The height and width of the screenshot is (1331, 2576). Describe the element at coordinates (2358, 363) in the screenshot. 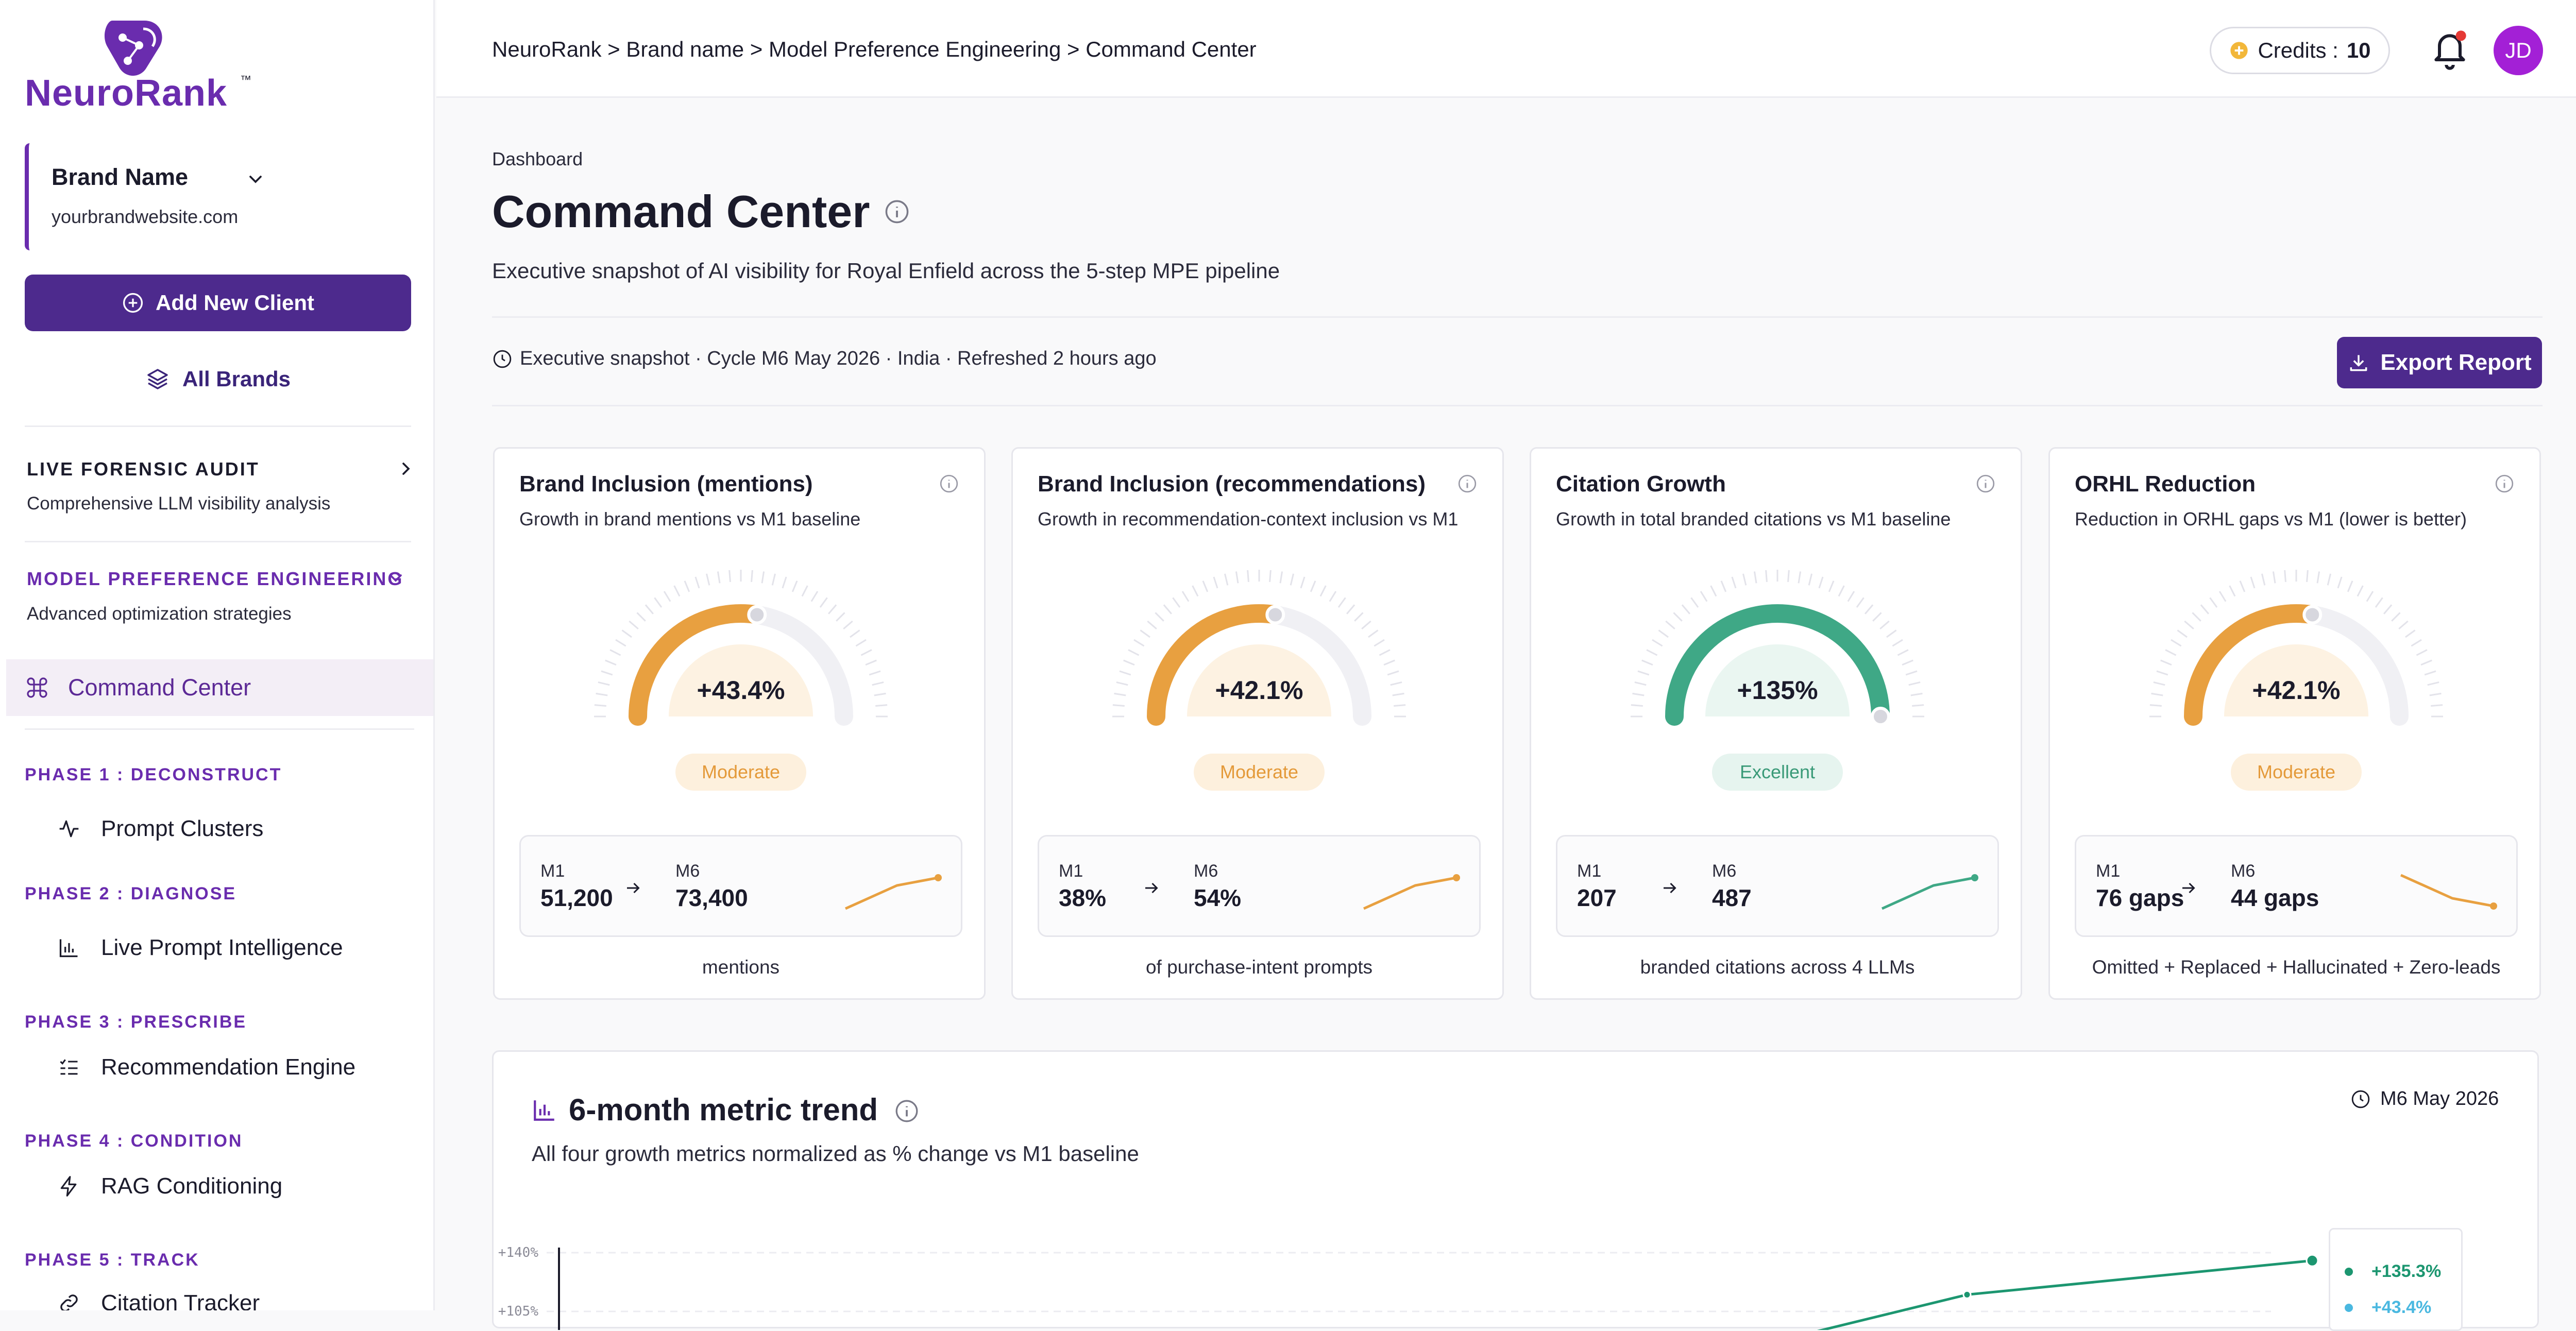

I see `download-icon` at that location.